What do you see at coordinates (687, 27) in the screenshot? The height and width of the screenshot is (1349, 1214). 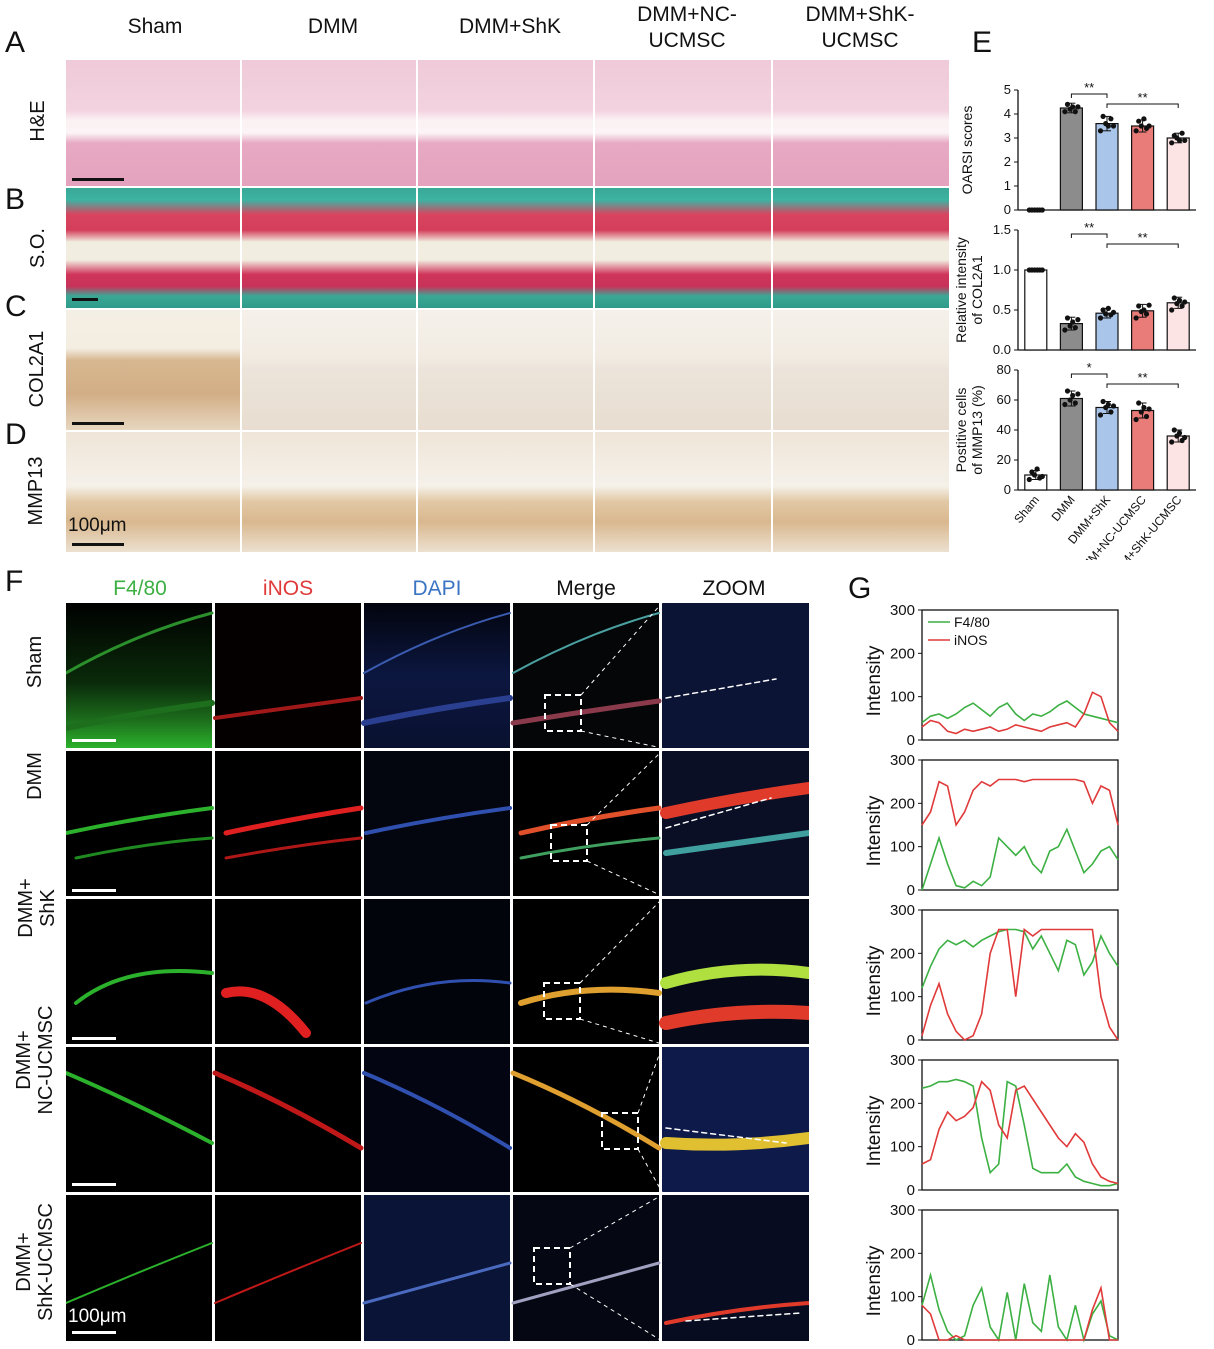 I see `group-header-dmm-nc-ucmsc: DMM+NC- UCMSC` at bounding box center [687, 27].